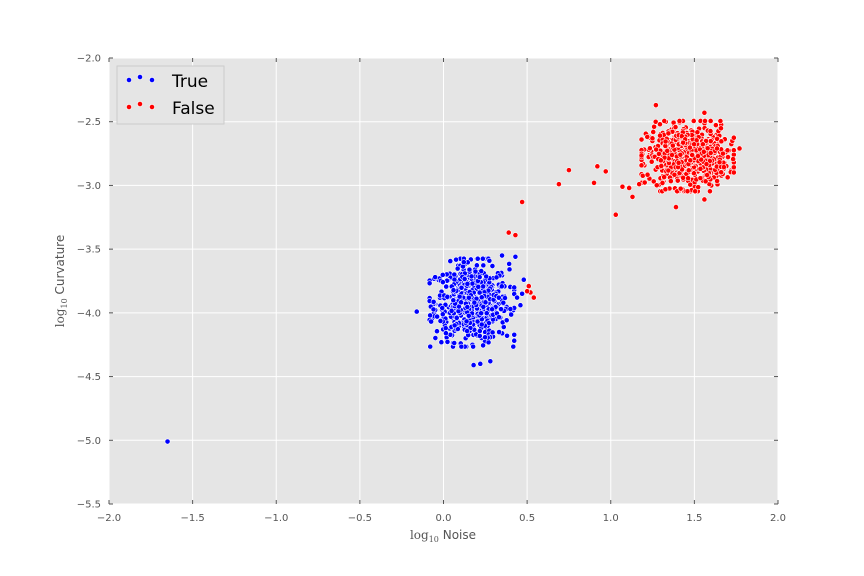 This screenshot has width=864, height=576. Describe the element at coordinates (170, 95) in the screenshot. I see `legend: True False` at that location.